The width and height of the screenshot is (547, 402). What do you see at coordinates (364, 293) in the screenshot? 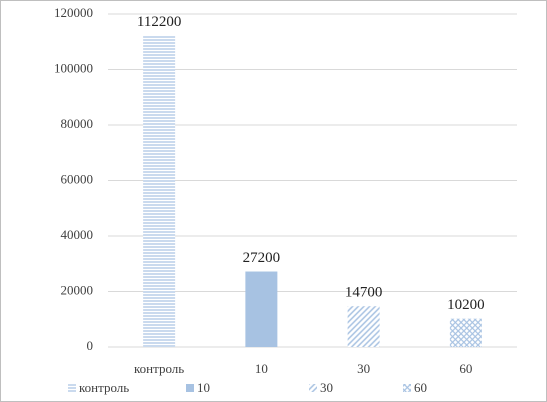
I see `value-label: 14700` at bounding box center [364, 293].